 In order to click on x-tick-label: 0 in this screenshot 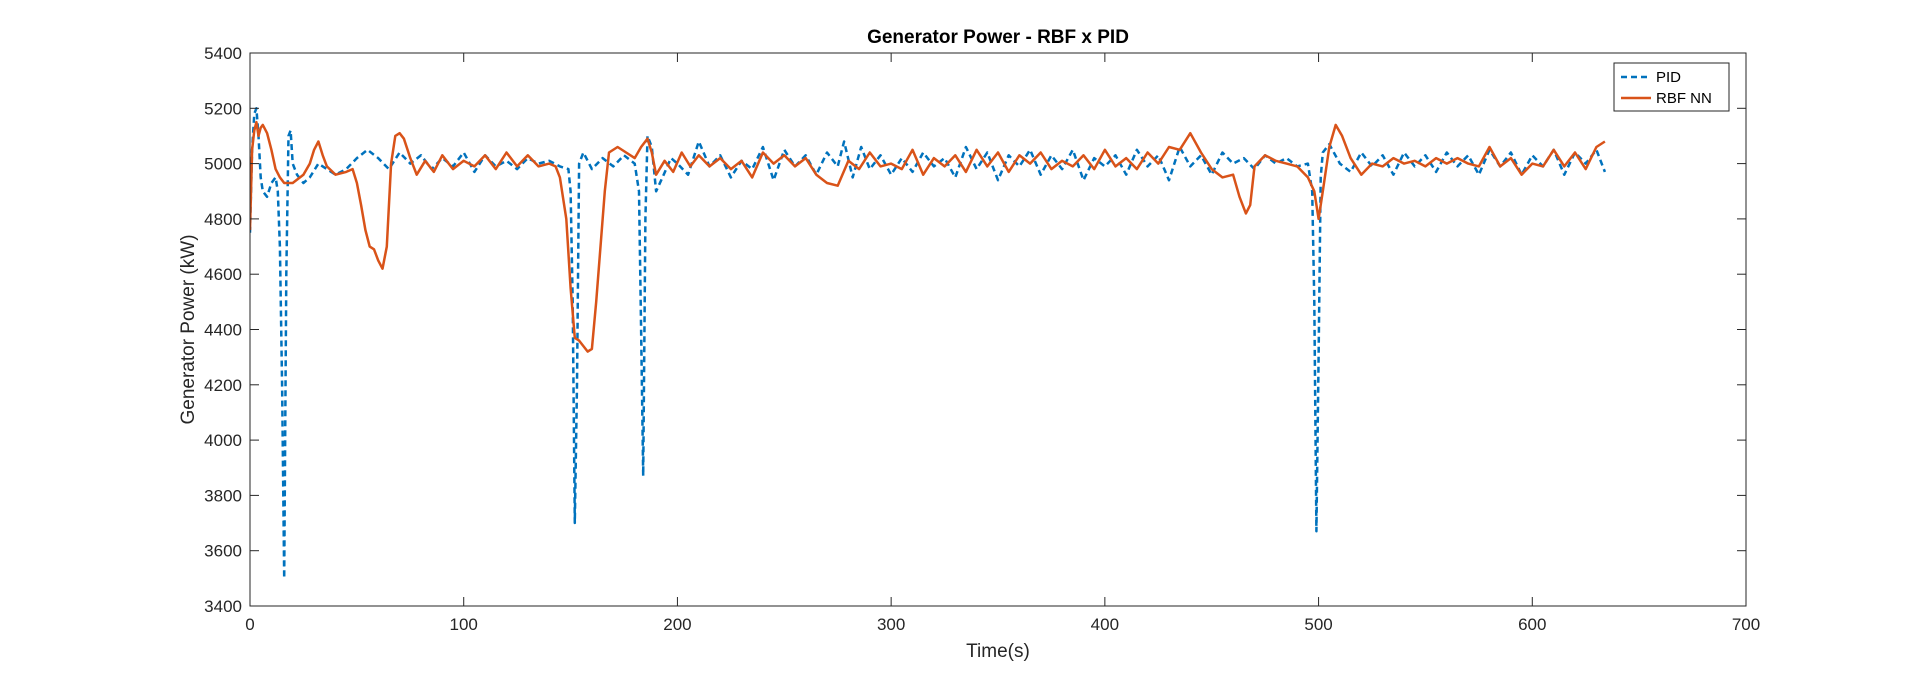, I will do `click(249, 624)`.